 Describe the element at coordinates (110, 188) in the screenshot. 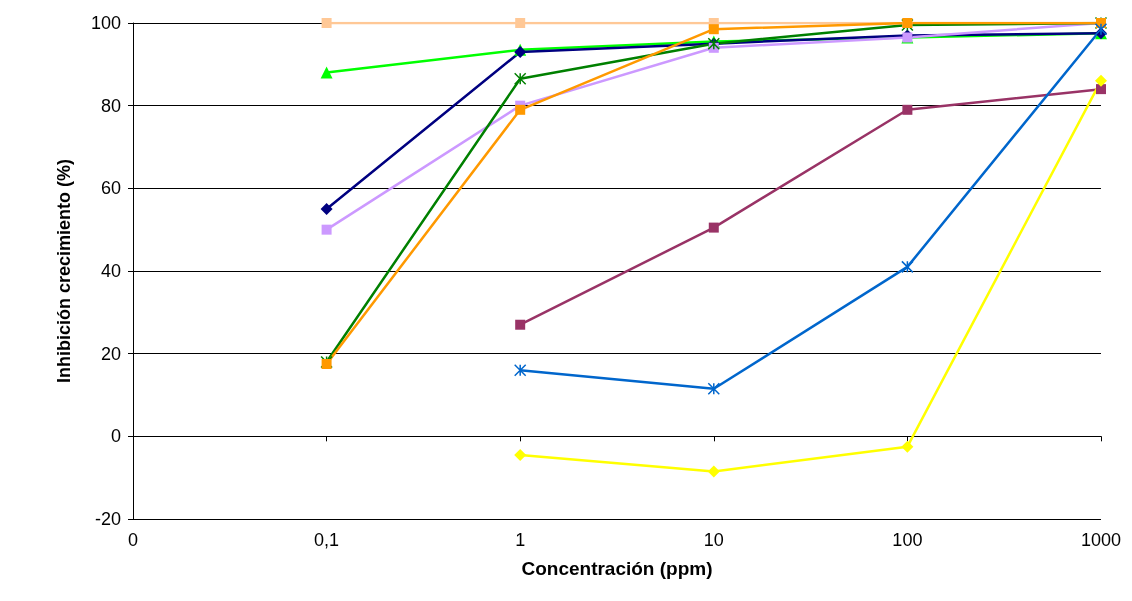

I see `y-tick-label: 60` at that location.